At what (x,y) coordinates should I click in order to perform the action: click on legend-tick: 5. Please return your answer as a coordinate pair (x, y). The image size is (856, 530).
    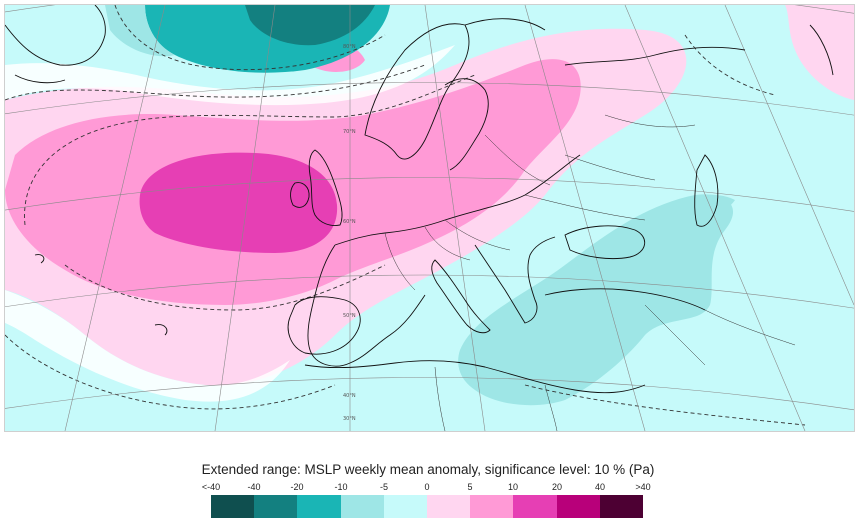
    Looking at the image, I should click on (470, 487).